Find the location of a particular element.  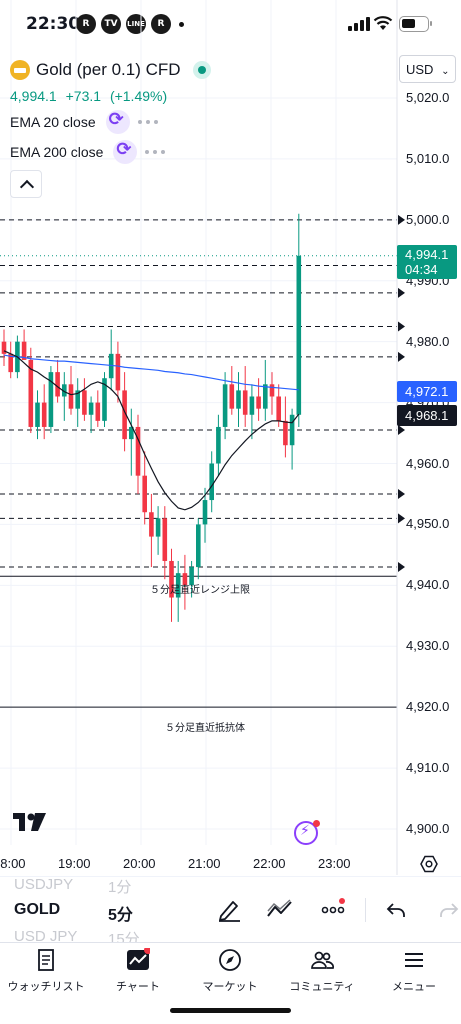

price-tick-label: 5,010.0 is located at coordinates (428, 158).